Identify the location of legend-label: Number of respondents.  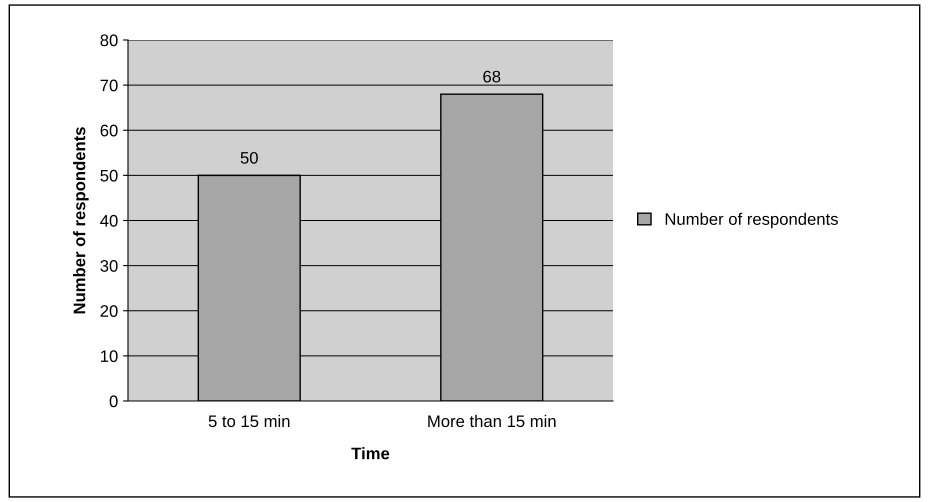
(752, 220).